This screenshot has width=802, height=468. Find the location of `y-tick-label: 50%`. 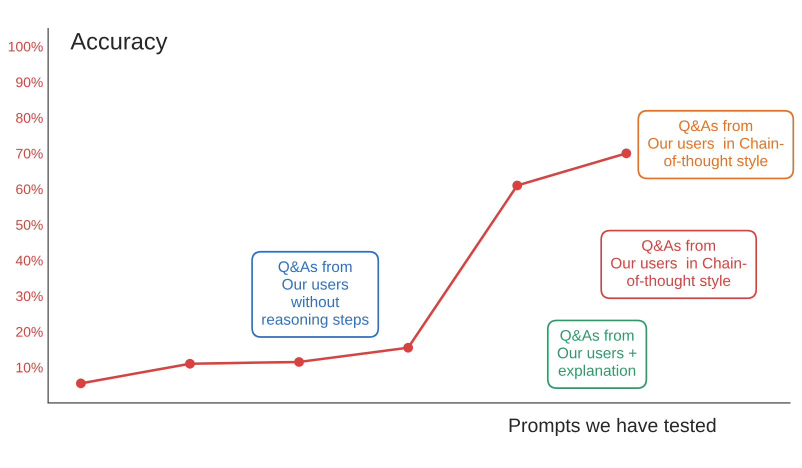

y-tick-label: 50% is located at coordinates (29, 225).